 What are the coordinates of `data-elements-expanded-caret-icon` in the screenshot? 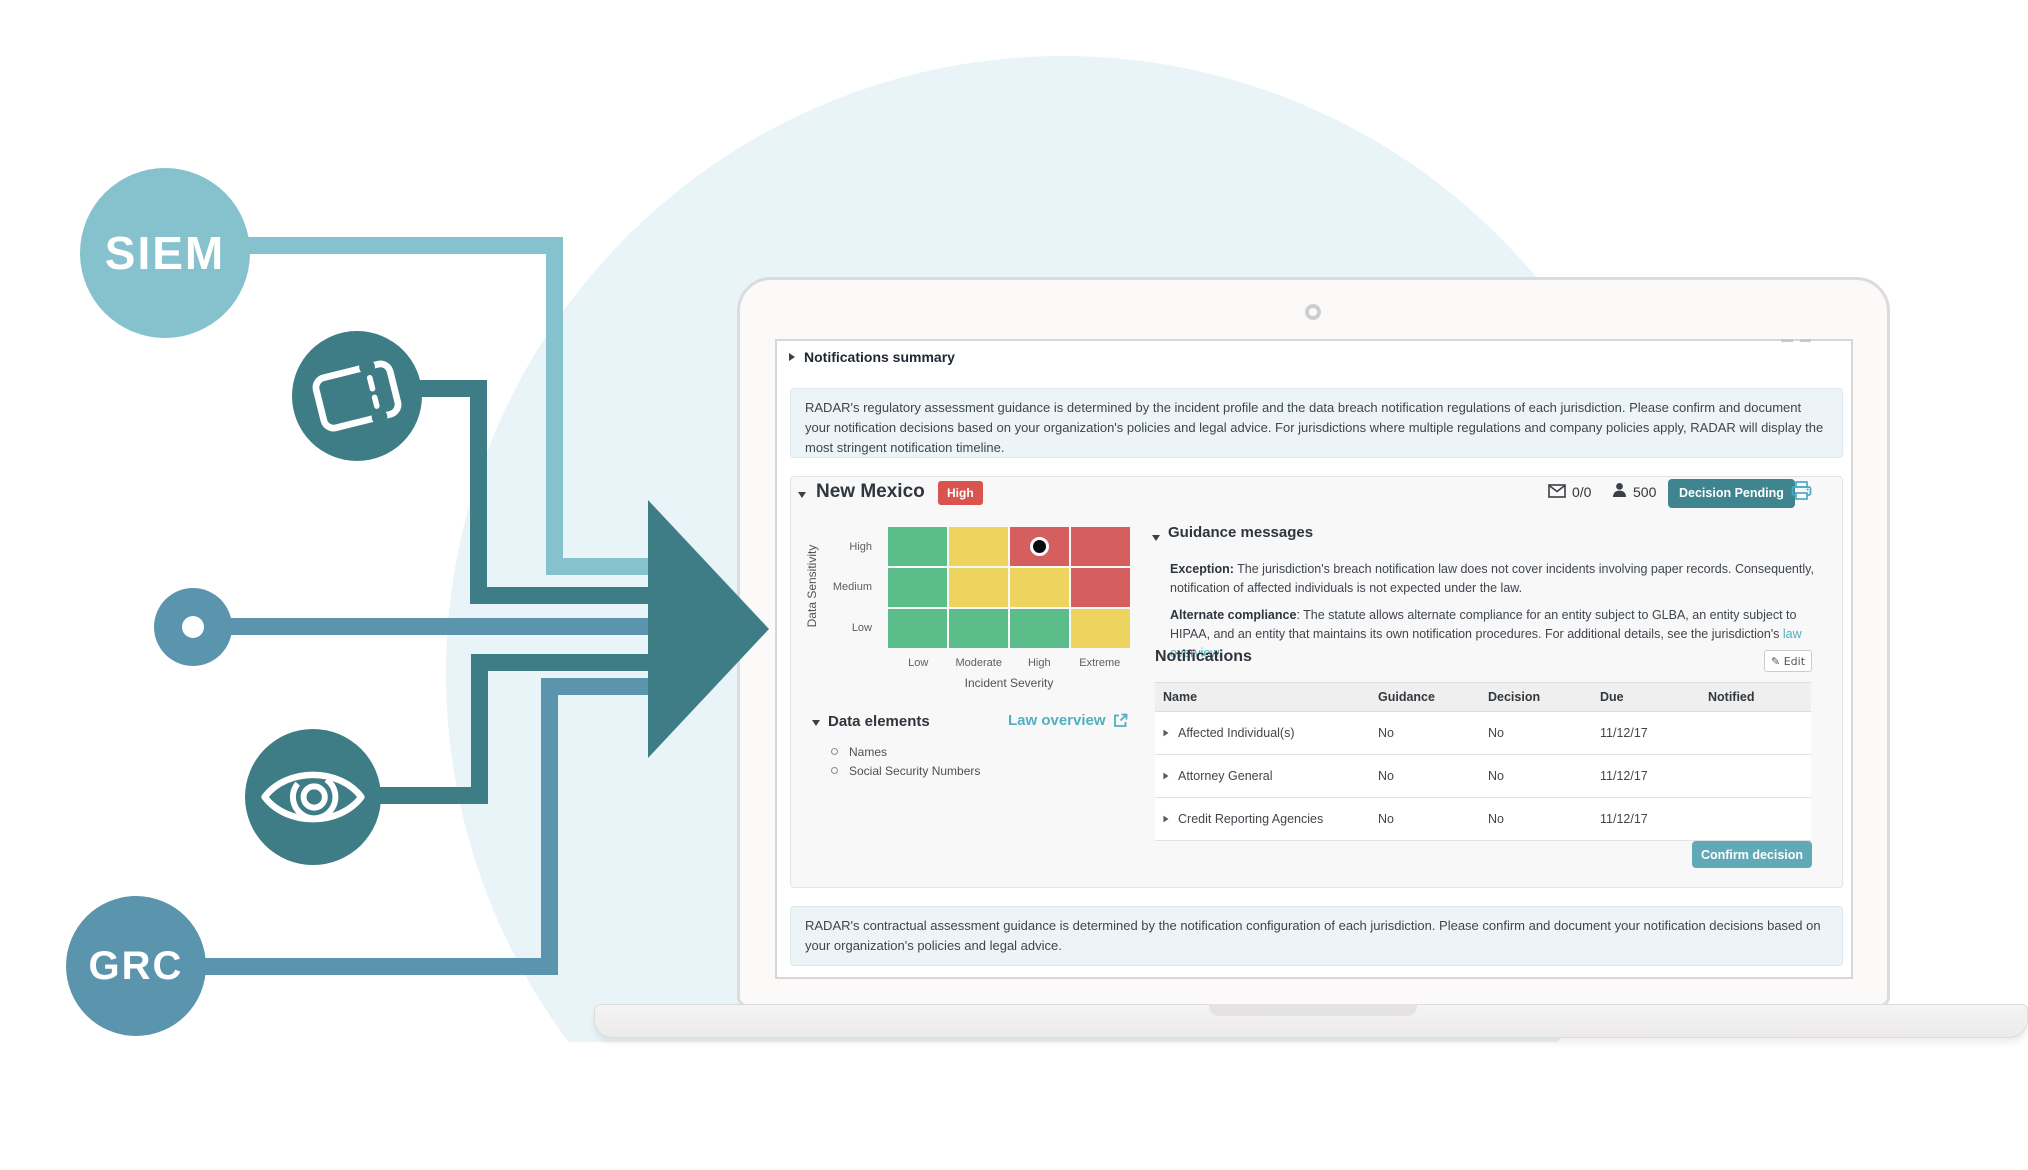 It's located at (816, 723).